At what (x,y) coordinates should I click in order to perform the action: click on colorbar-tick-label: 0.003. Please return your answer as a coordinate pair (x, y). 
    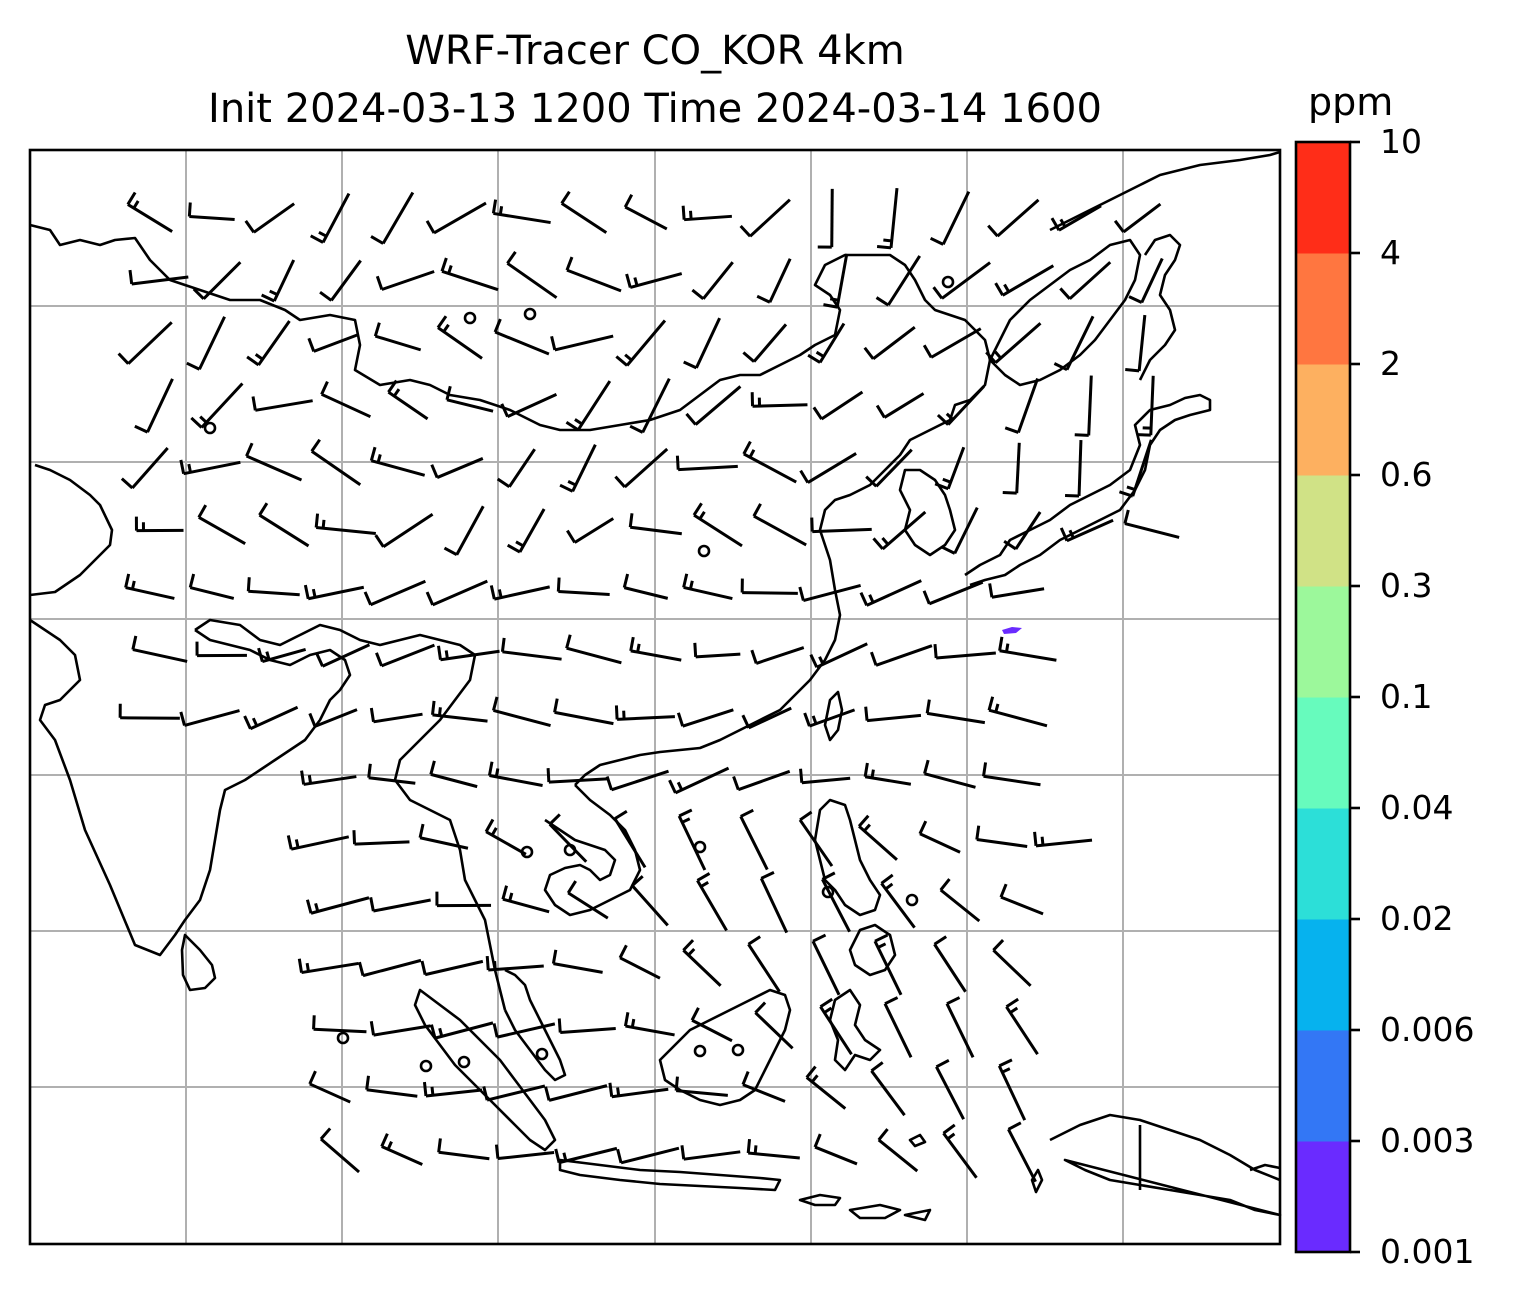
    Looking at the image, I should click on (1427, 1140).